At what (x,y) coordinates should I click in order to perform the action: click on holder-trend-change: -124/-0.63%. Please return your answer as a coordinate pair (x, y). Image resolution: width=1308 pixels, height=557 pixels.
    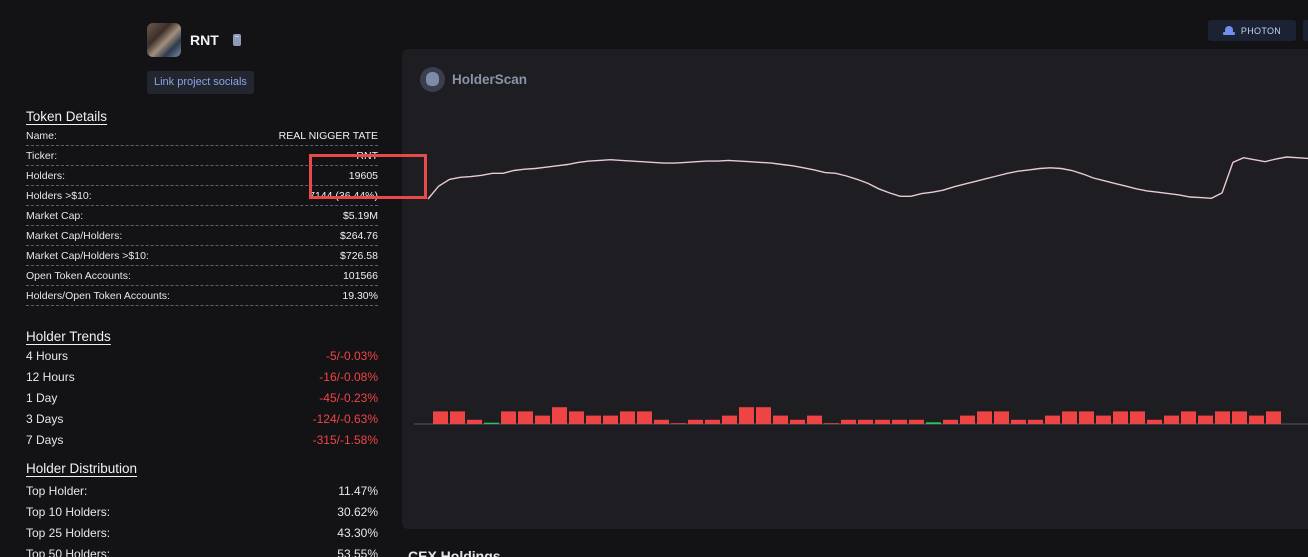
    Looking at the image, I should click on (345, 419).